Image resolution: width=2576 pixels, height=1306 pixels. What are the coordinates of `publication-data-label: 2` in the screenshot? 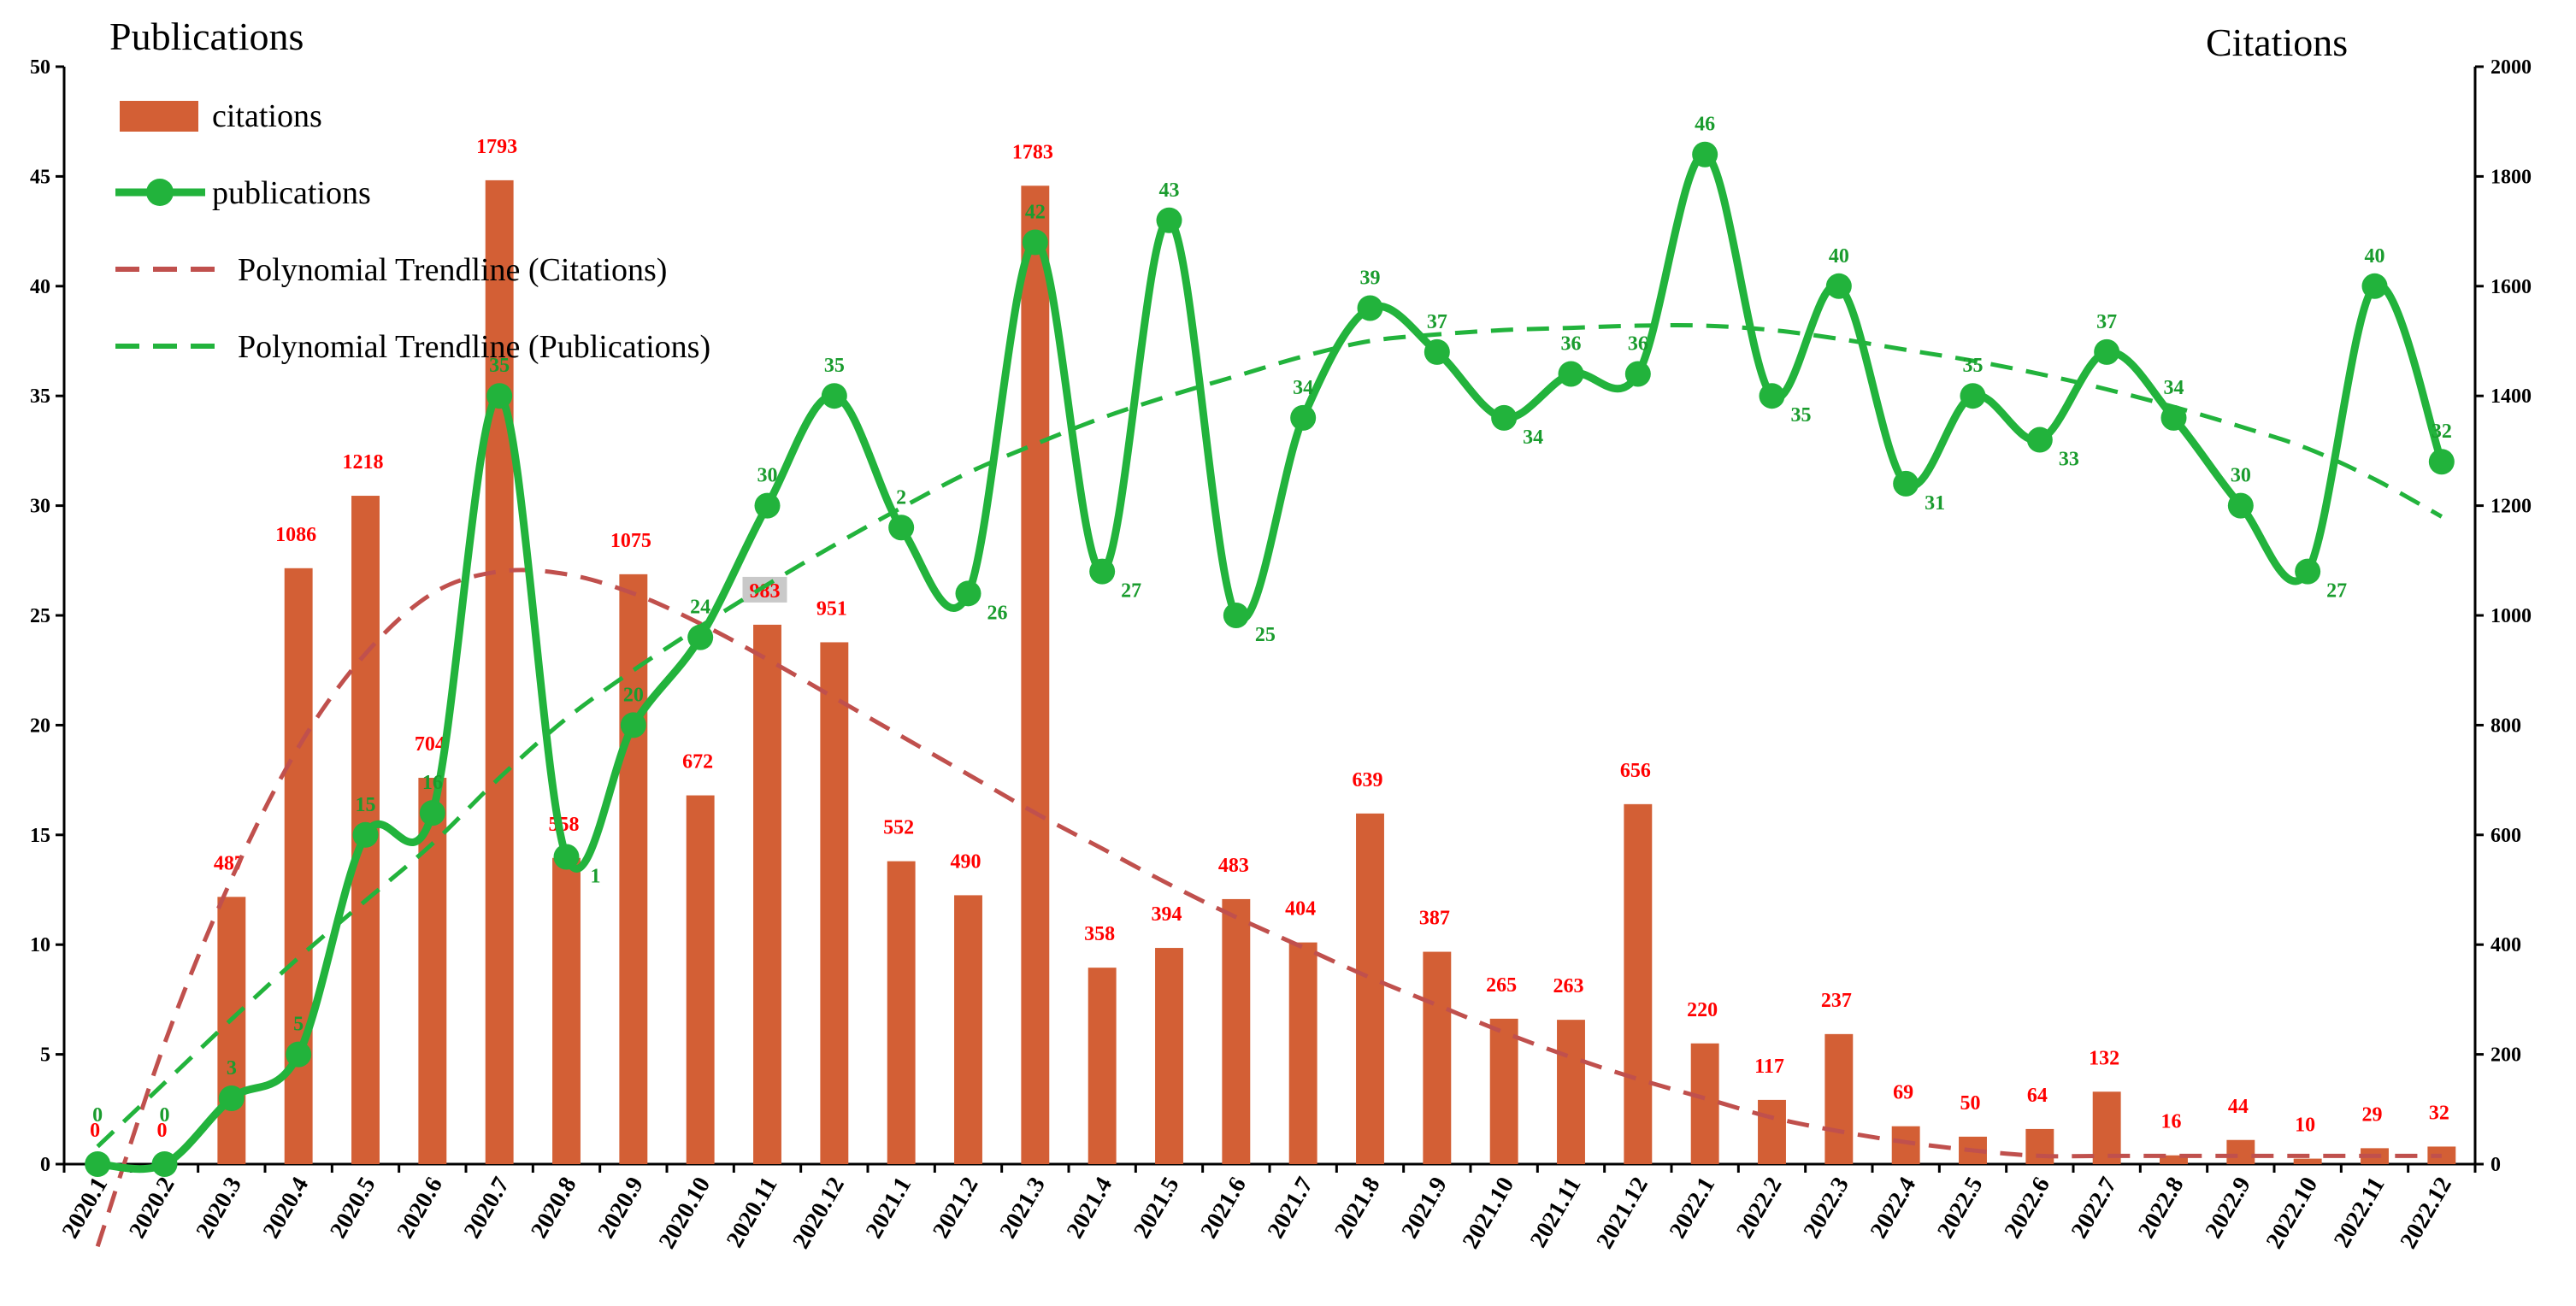 It's located at (901, 498).